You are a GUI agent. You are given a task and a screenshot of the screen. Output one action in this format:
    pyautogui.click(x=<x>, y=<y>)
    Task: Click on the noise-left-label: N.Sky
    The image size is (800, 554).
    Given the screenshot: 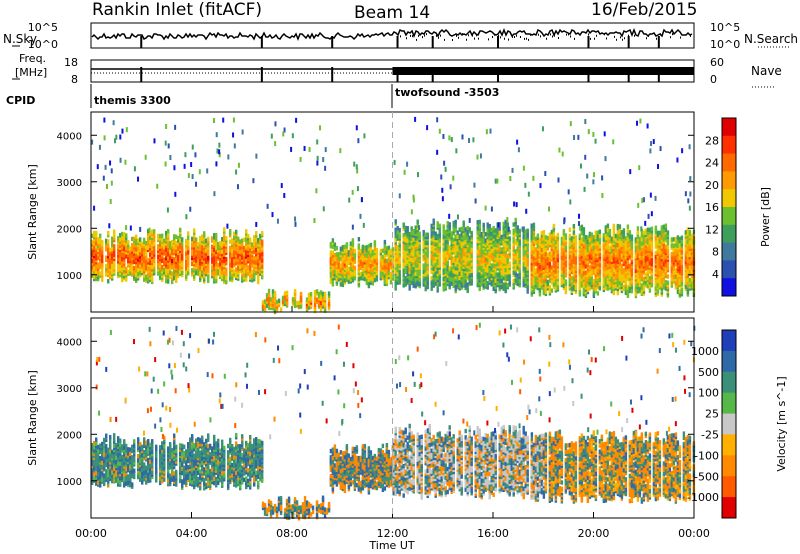 What is the action you would take?
    pyautogui.click(x=20, y=39)
    